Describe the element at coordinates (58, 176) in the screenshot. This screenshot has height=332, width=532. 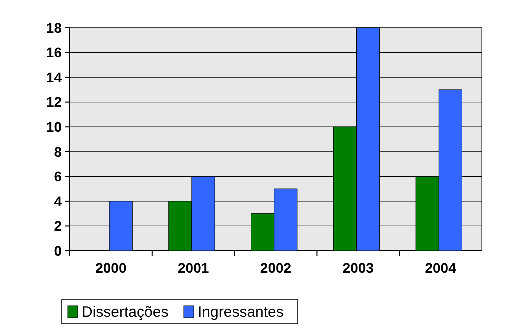
I see `y-tick-label: 6` at that location.